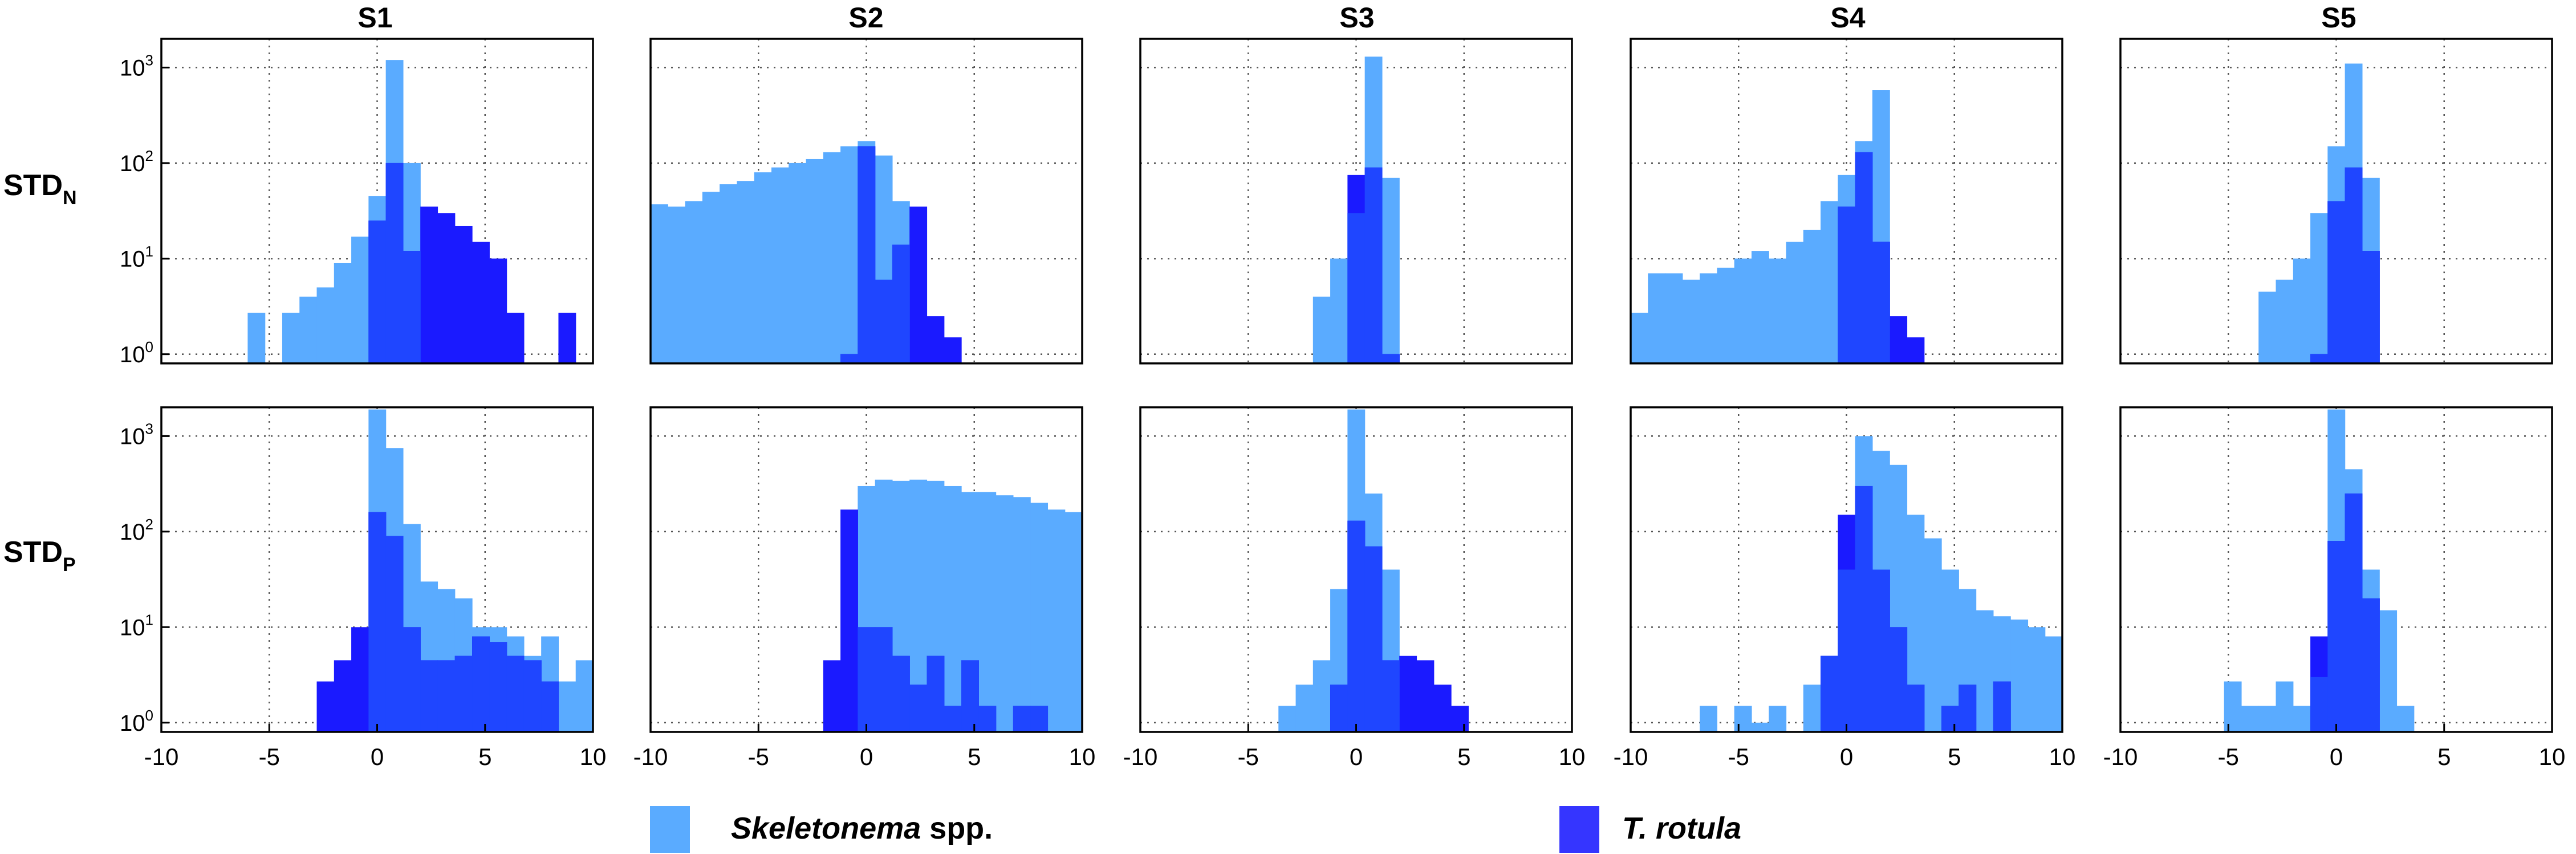 The width and height of the screenshot is (2576, 854). What do you see at coordinates (865, 18) in the screenshot?
I see `col-title-s2: S2` at bounding box center [865, 18].